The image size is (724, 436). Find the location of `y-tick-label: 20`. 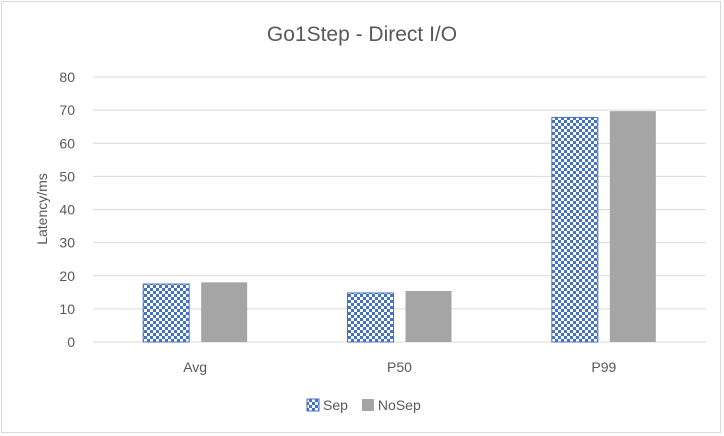

y-tick-label: 20 is located at coordinates (67, 276).